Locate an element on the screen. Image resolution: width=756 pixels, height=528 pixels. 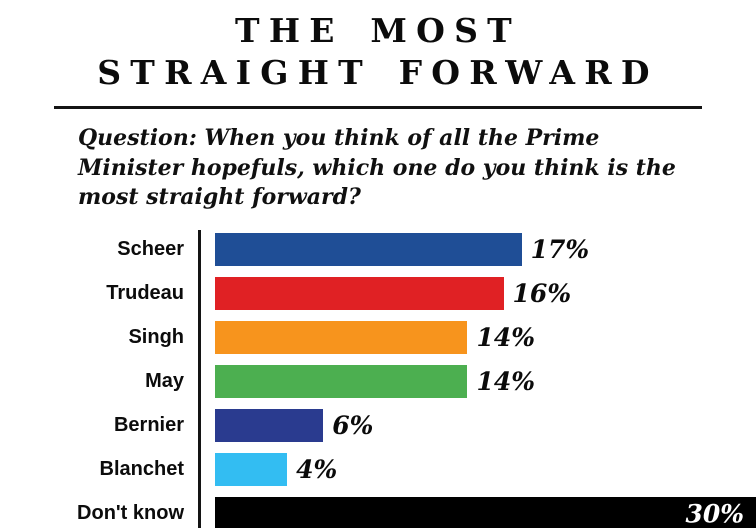
bar-area: 6% is located at coordinates (477, 426).